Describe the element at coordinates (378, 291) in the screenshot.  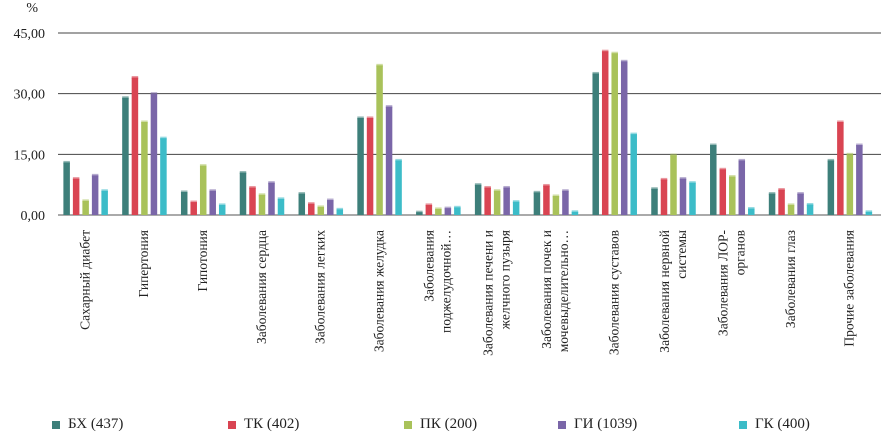
I see `x-tick-label: Заболевания желудка` at that location.